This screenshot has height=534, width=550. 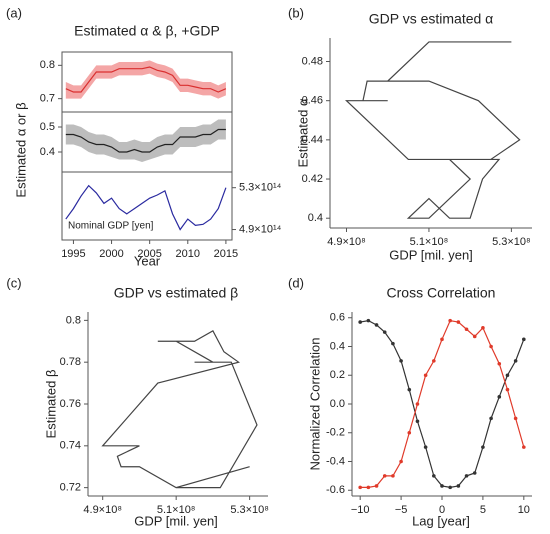 What do you see at coordinates (260, 188) in the screenshot?
I see `y2-tick-label: 5.3×10¹⁴` at bounding box center [260, 188].